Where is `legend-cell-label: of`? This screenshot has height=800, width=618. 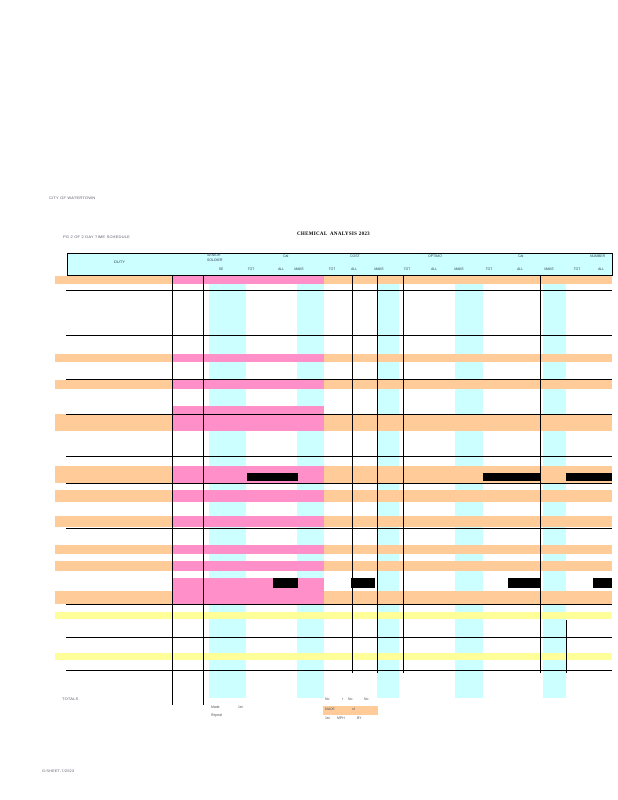 legend-cell-label: of is located at coordinates (353, 709).